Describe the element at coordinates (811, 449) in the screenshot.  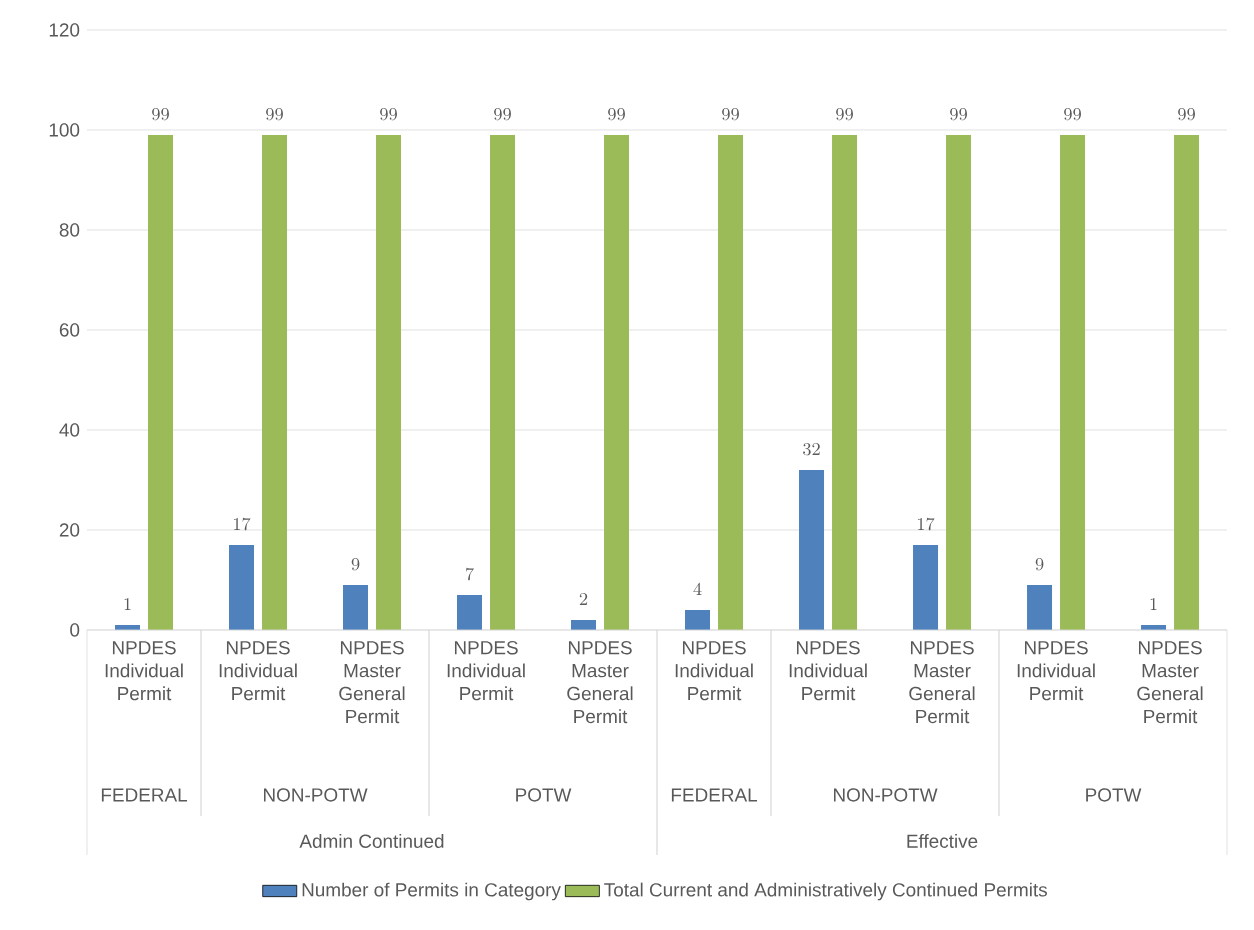
I see `data-label: 32` at that location.